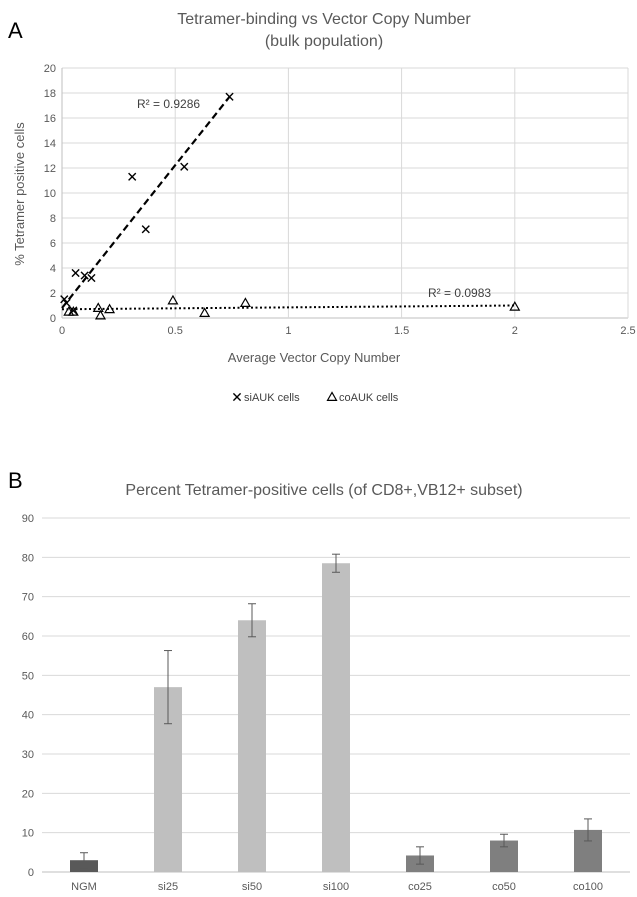 The image size is (637, 897). I want to click on y-tick-label: 30, so click(28, 755).